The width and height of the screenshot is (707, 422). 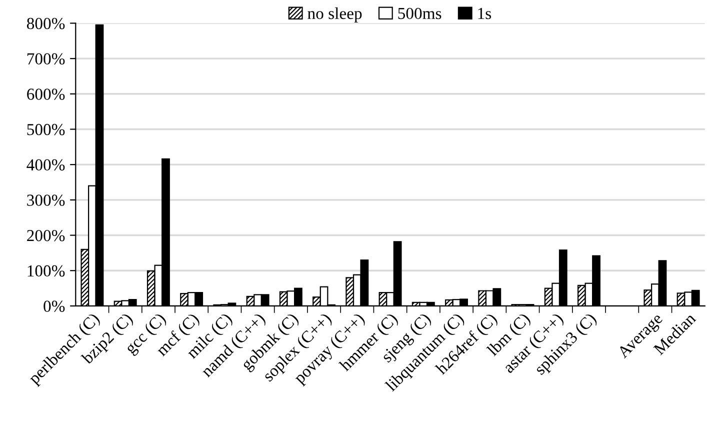 What do you see at coordinates (54, 306) in the screenshot?
I see `y-tick-label: 0%` at bounding box center [54, 306].